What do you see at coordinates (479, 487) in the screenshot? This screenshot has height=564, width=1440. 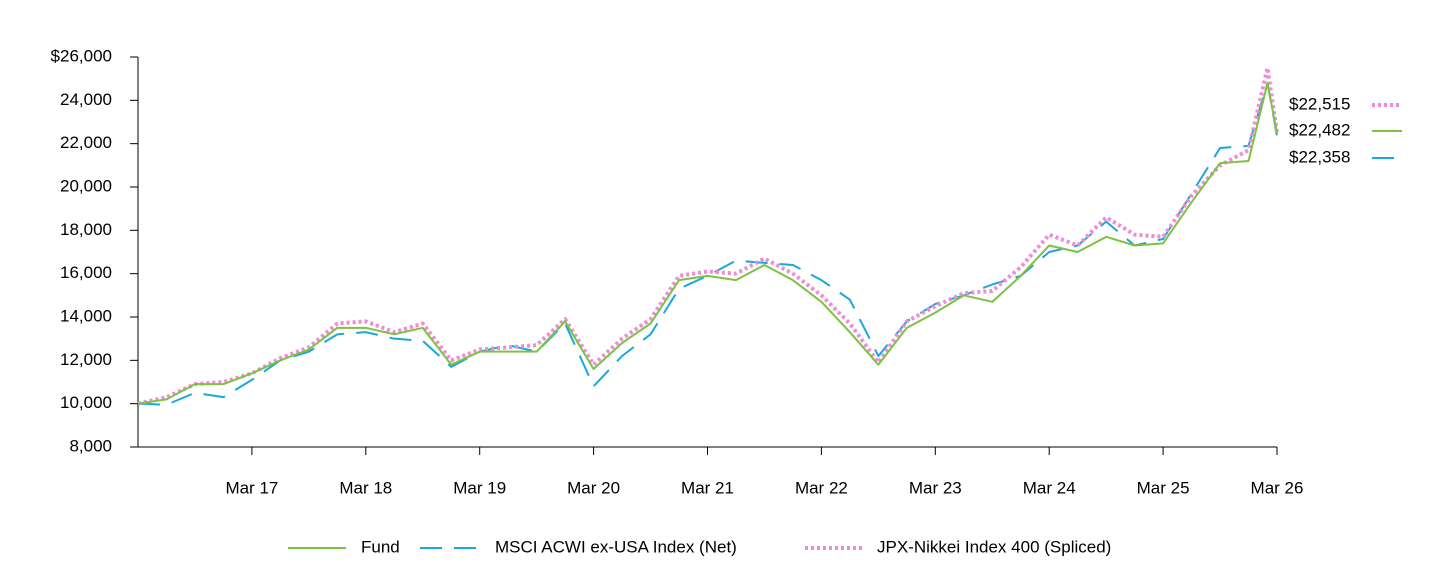 I see `x-tick-label: Mar 19` at bounding box center [479, 487].